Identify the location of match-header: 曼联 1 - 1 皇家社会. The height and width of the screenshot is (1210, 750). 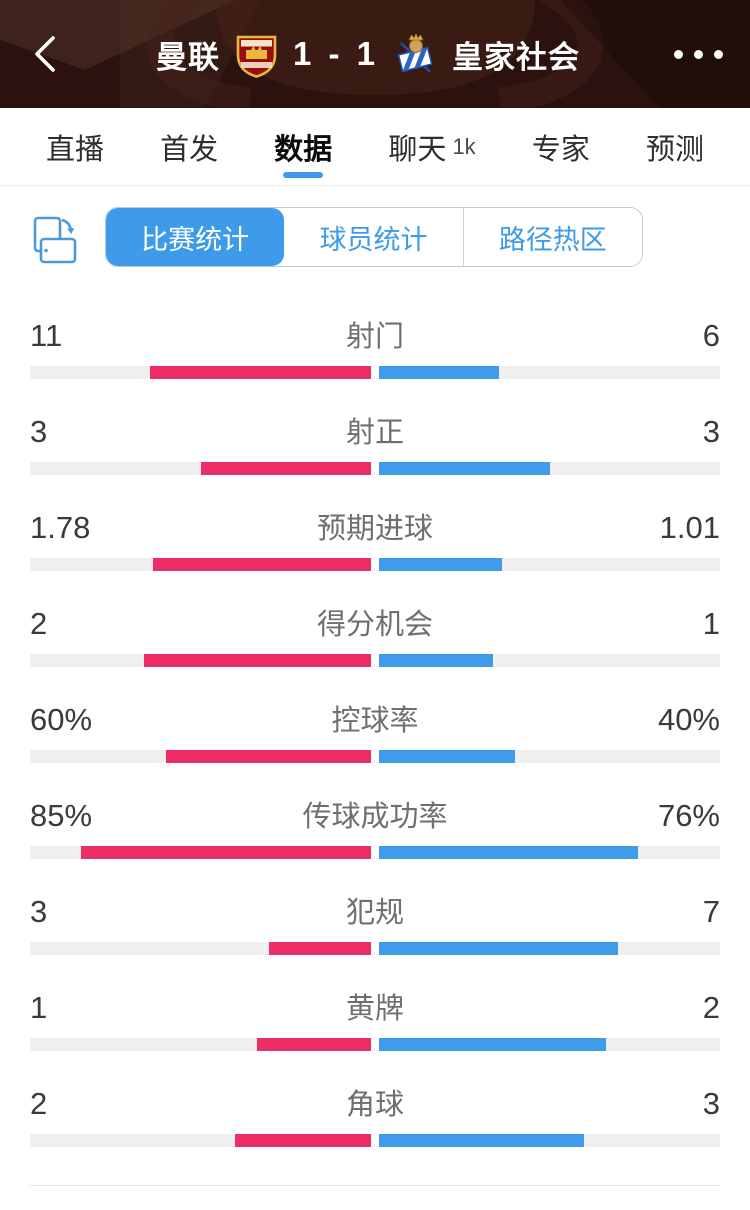
(375, 54).